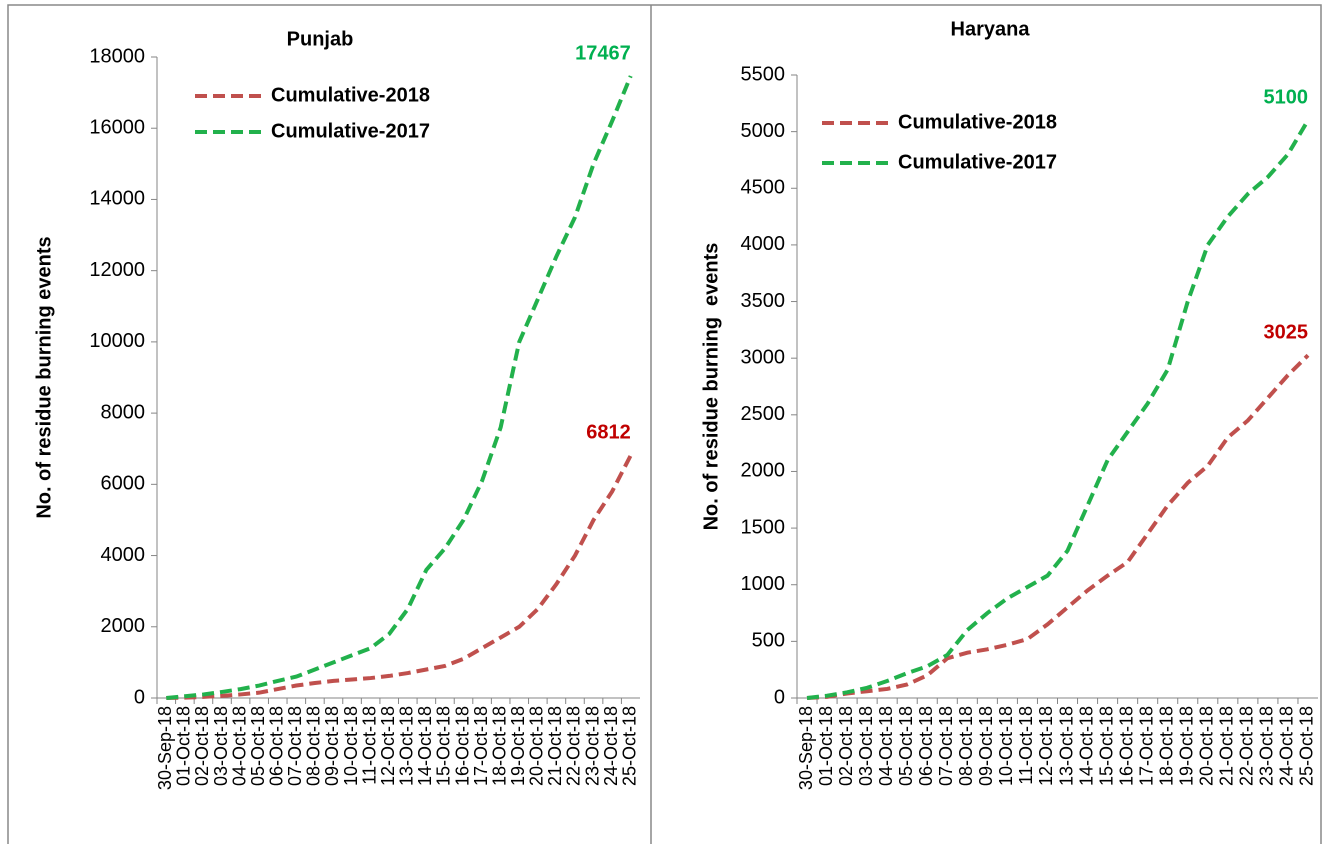 This screenshot has height=844, width=1329. Describe the element at coordinates (768, 641) in the screenshot. I see `y-tick-label: 500` at that location.